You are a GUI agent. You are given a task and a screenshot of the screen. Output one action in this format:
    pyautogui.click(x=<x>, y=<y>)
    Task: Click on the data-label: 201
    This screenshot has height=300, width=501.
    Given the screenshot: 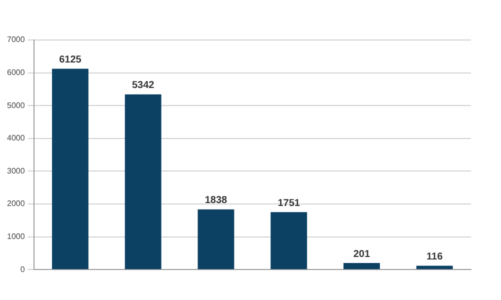 What is the action you would take?
    pyautogui.click(x=361, y=254)
    